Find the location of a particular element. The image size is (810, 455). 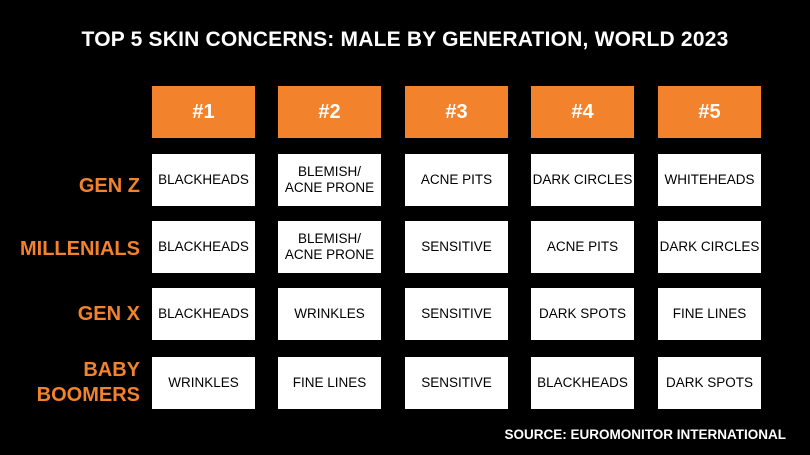

table-cell: WHITEHEADS is located at coordinates (709, 180).